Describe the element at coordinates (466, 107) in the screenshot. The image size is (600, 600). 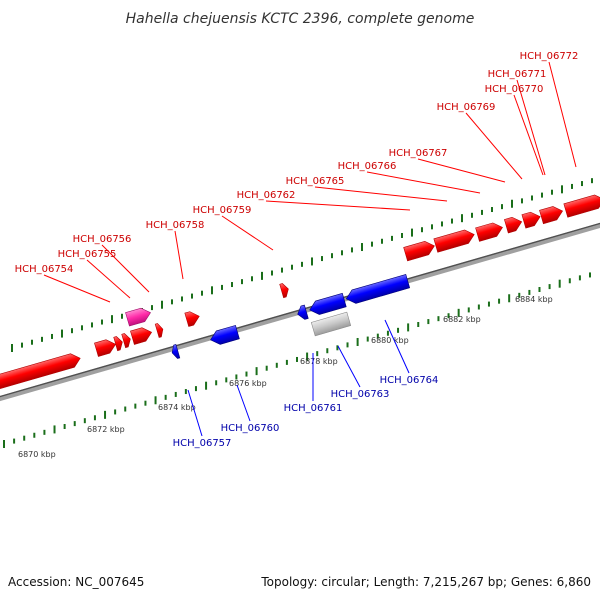
I see `forward-gene-label: HCH_06769` at that location.